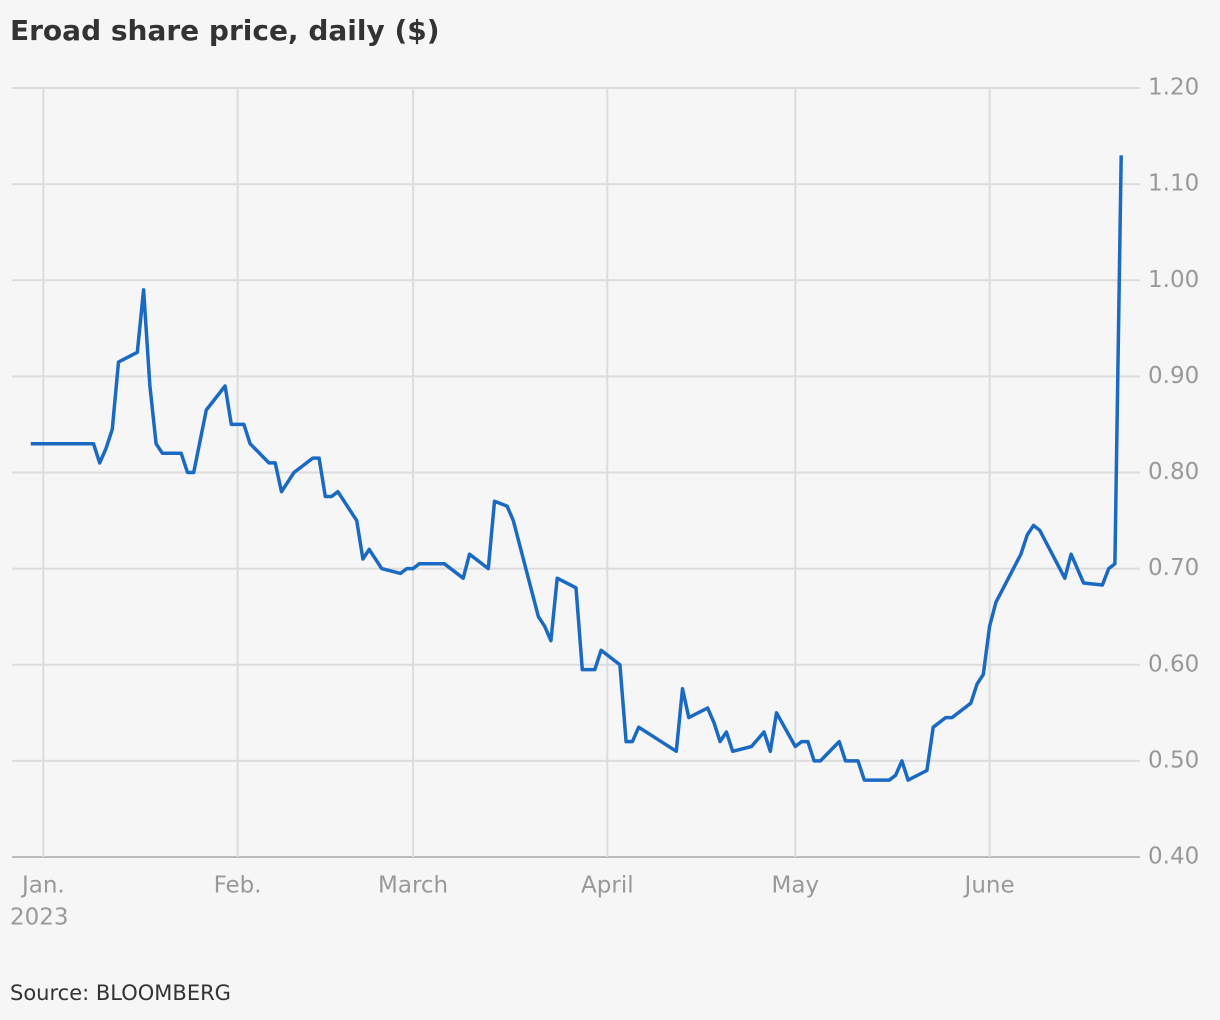 Image resolution: width=1220 pixels, height=1020 pixels. I want to click on y-tick-label: 0.90, so click(1173, 376).